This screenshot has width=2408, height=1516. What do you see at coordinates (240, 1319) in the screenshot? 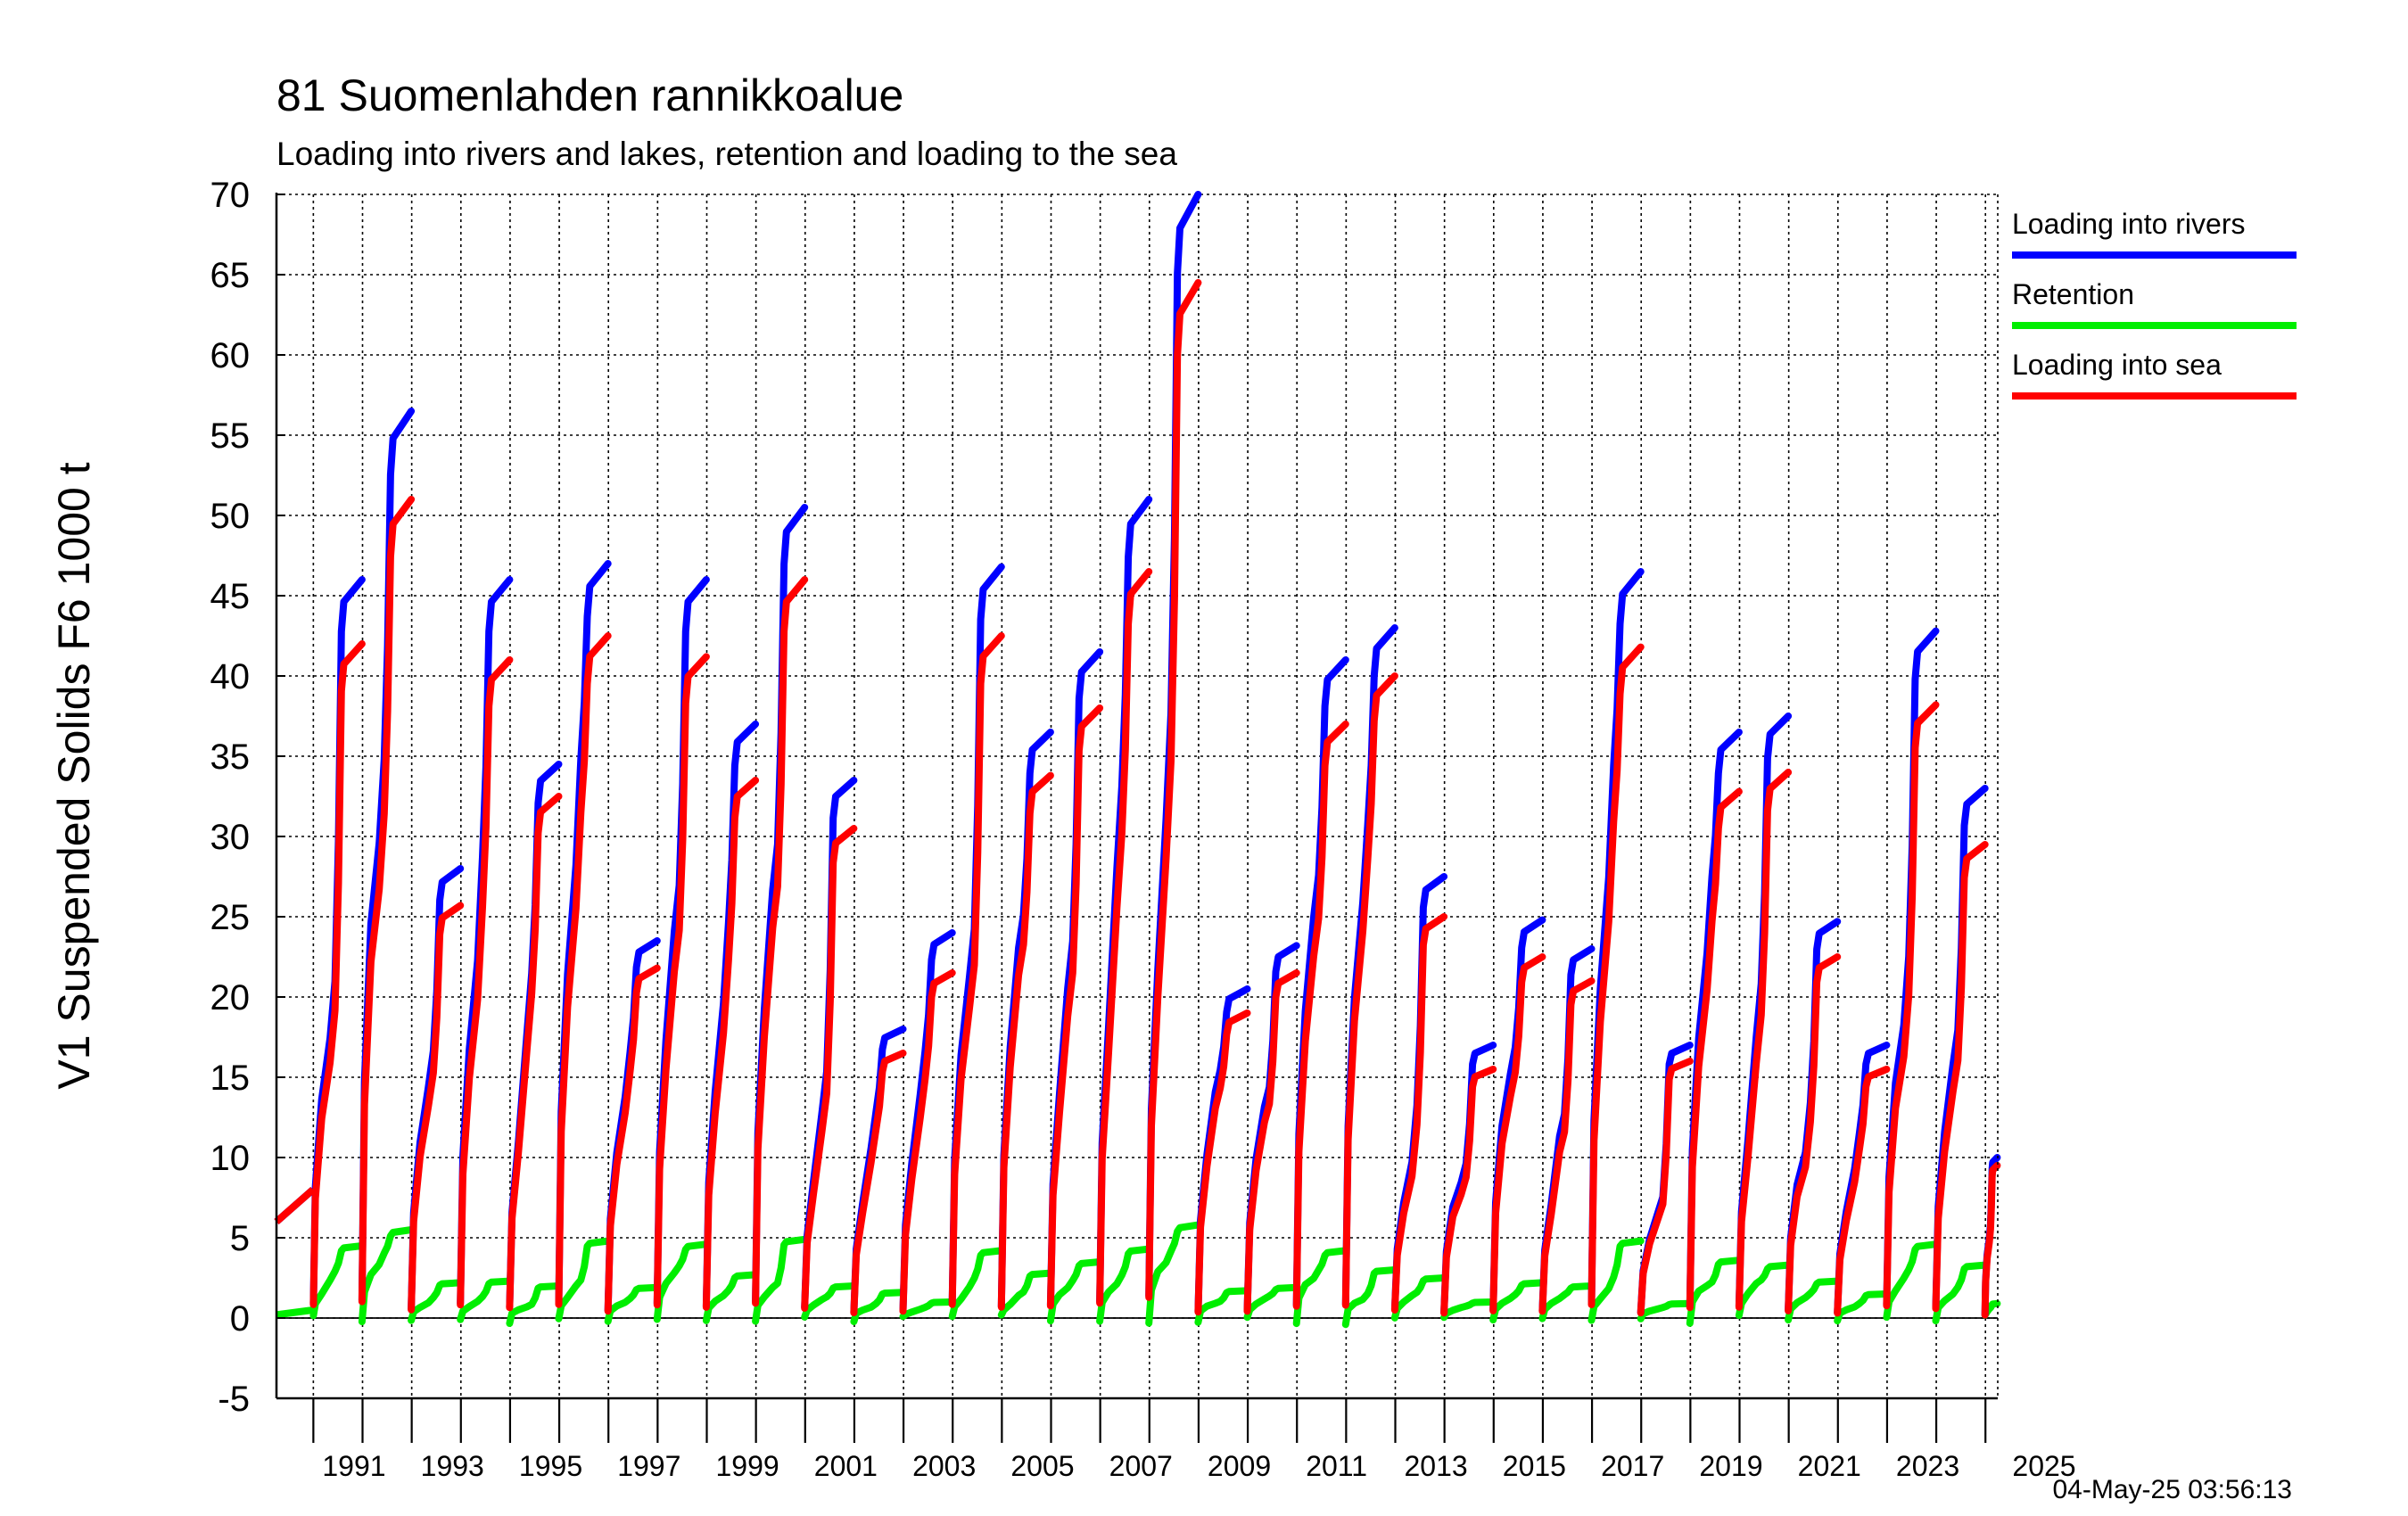
I see `y-tick-label: 0` at bounding box center [240, 1319].